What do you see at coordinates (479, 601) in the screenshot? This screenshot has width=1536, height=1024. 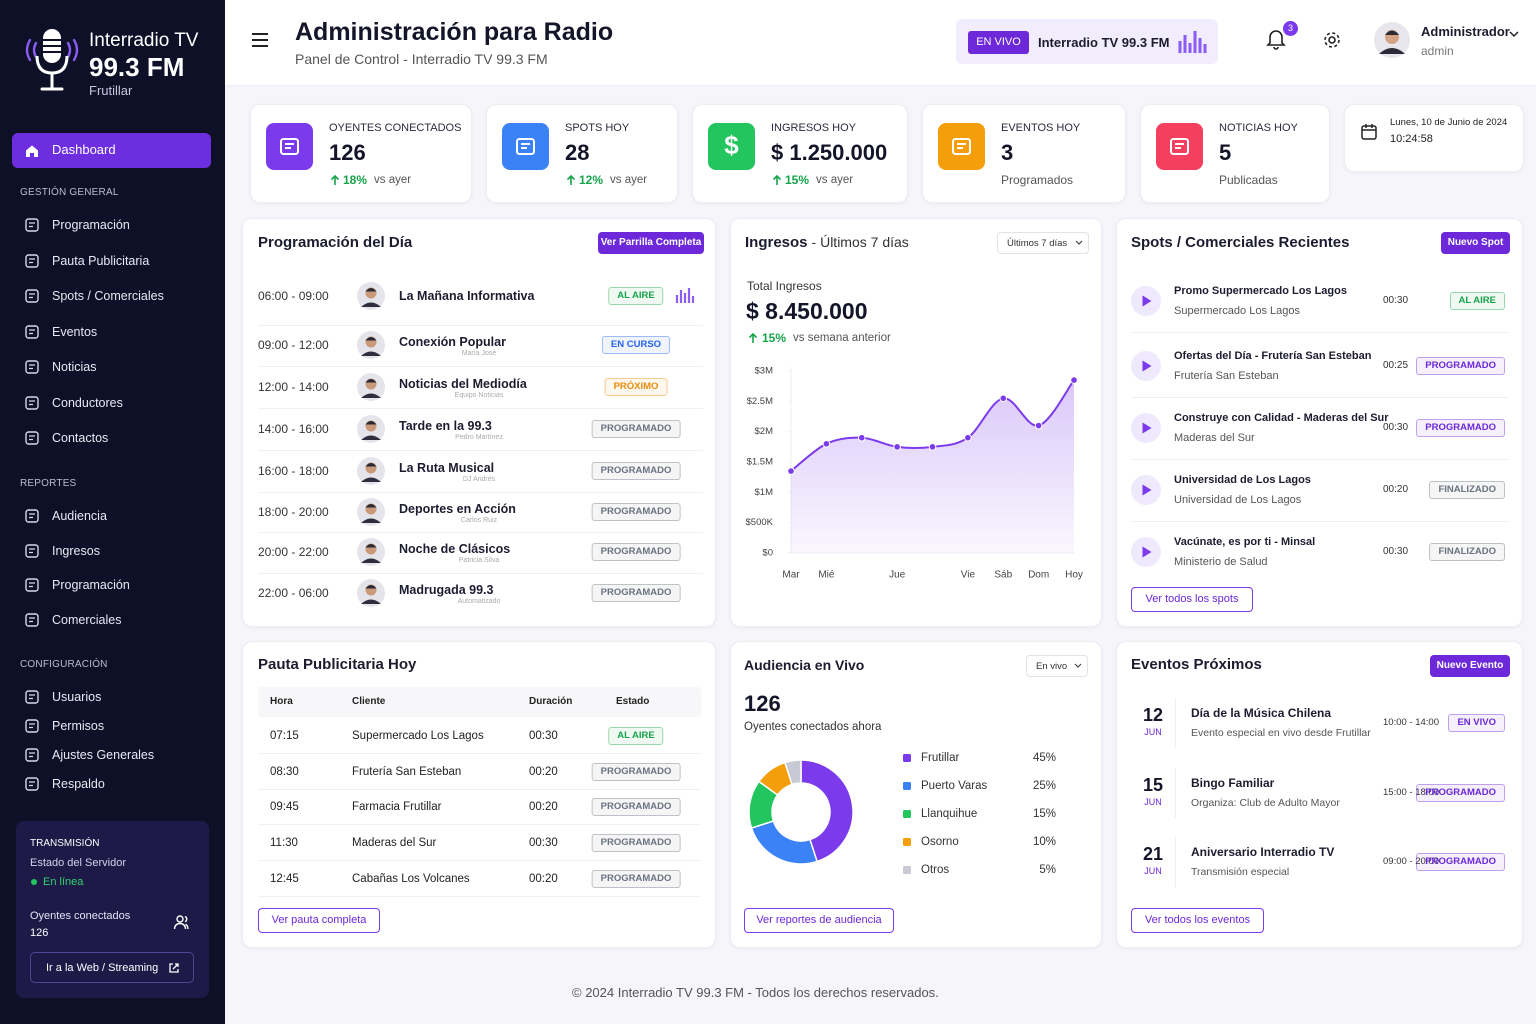 I see `program-host: Automatizado` at bounding box center [479, 601].